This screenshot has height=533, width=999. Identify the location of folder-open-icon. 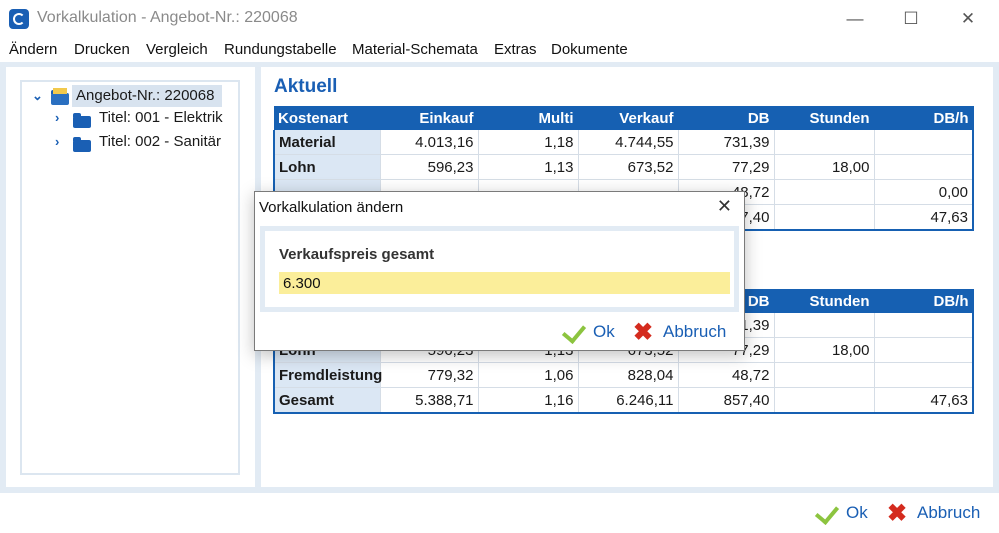
(60, 96).